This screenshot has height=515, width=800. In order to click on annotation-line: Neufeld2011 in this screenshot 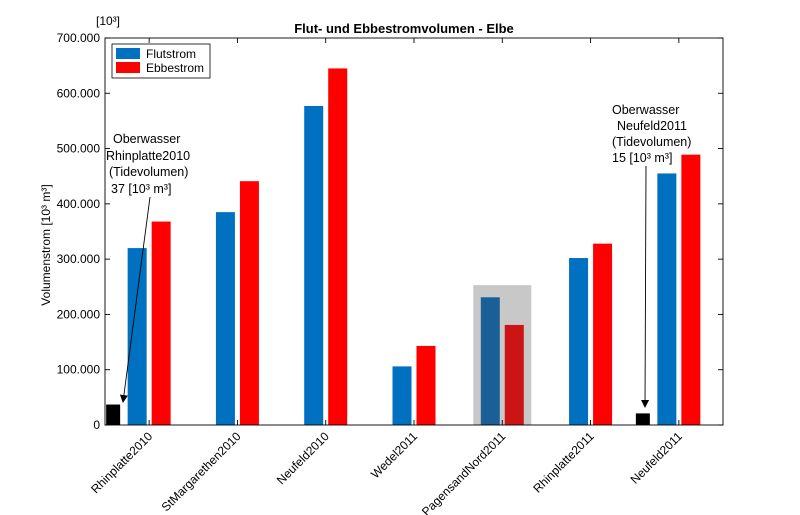, I will do `click(652, 126)`.